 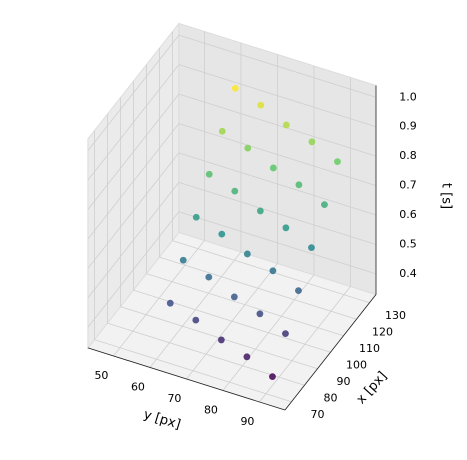 I want to click on y-tick-label: 80, so click(x=211, y=409).